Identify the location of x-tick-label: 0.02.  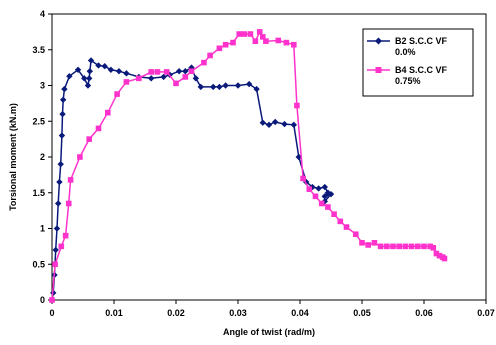
(176, 313).